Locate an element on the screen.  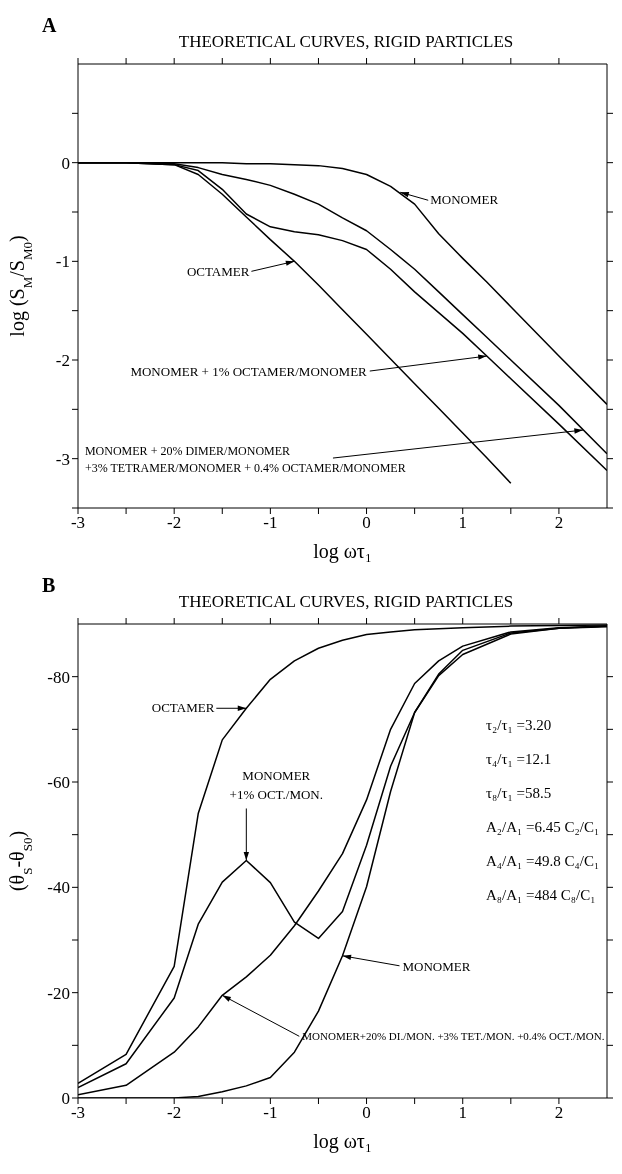
y-tick-label: -40 is located at coordinates (58, 888).